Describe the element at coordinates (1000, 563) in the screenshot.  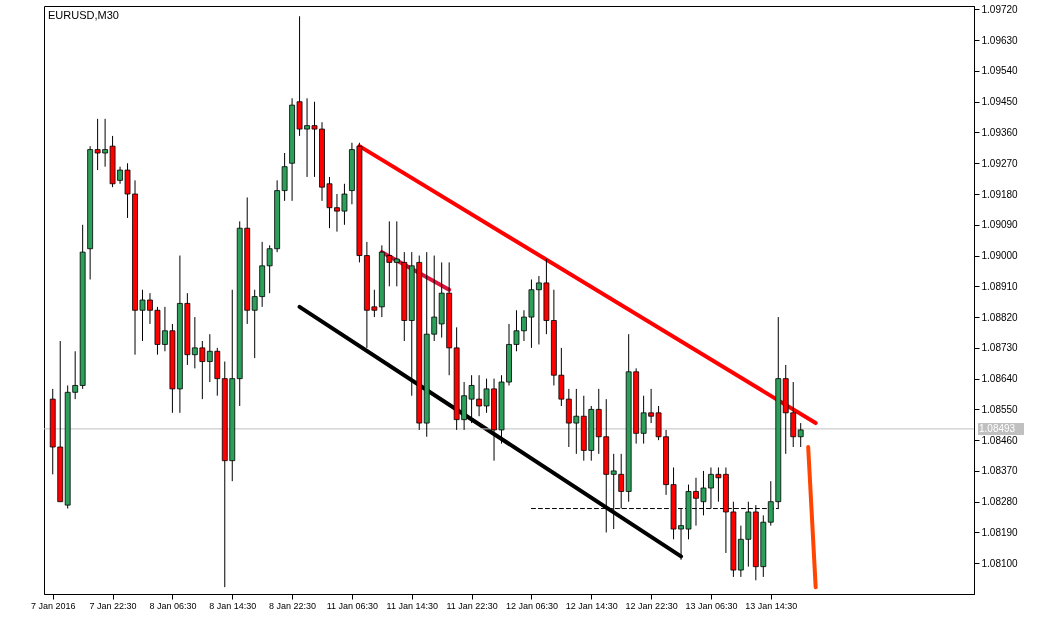
I see `y-tick-label: 1.08100` at that location.